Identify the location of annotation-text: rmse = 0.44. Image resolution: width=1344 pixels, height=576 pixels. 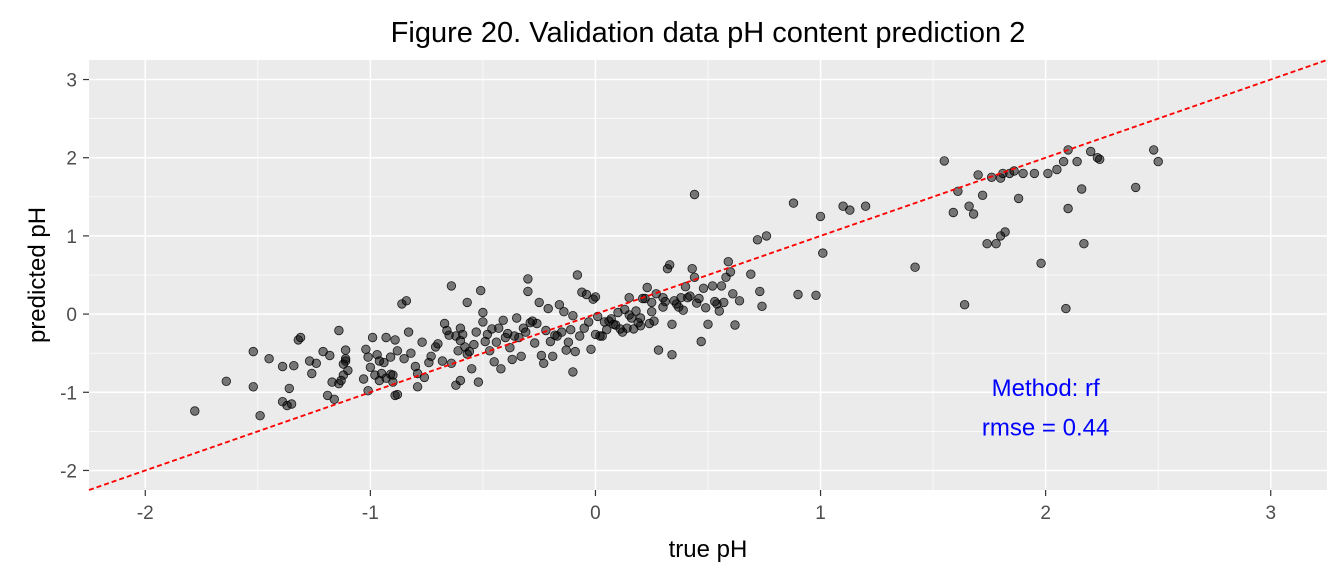
(1045, 427).